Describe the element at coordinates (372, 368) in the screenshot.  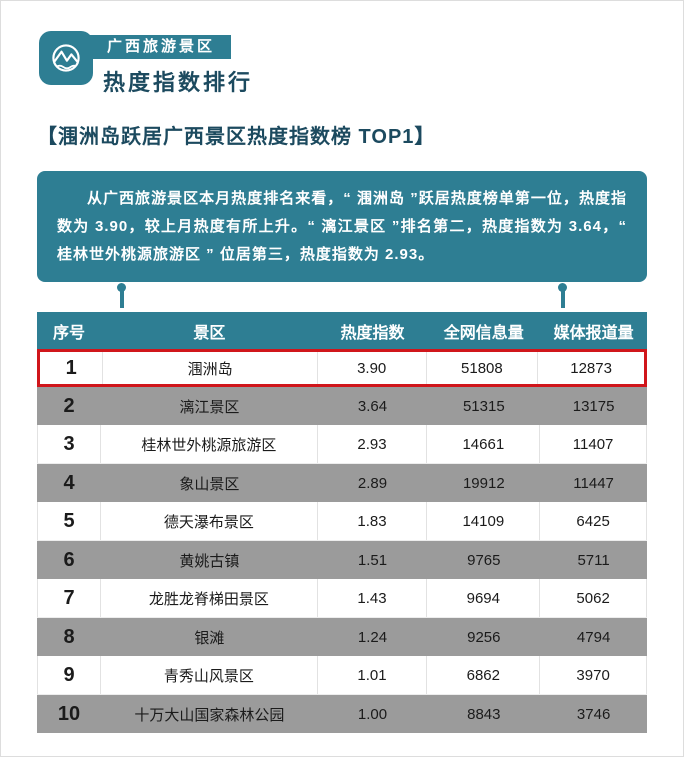
I see `heat-index-cell: 3.90` at that location.